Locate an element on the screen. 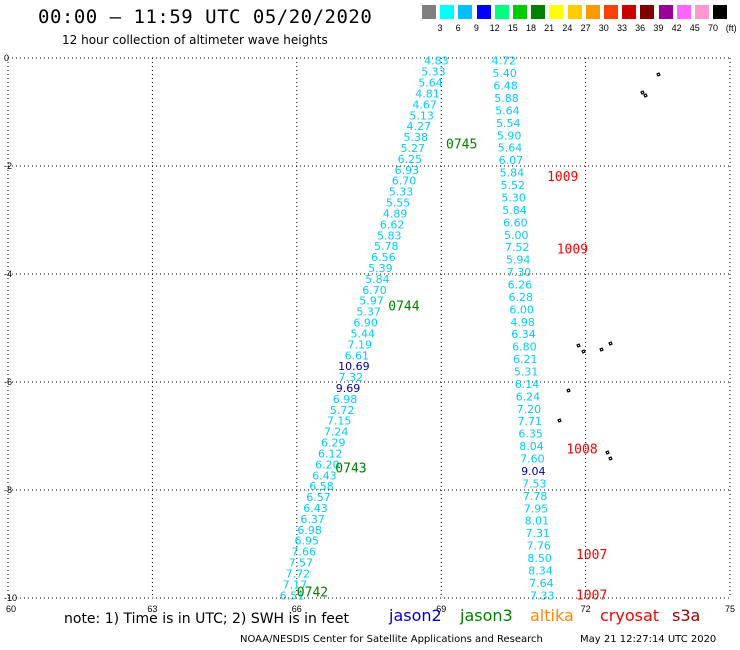  legend-item-altika: altika is located at coordinates (552, 615).